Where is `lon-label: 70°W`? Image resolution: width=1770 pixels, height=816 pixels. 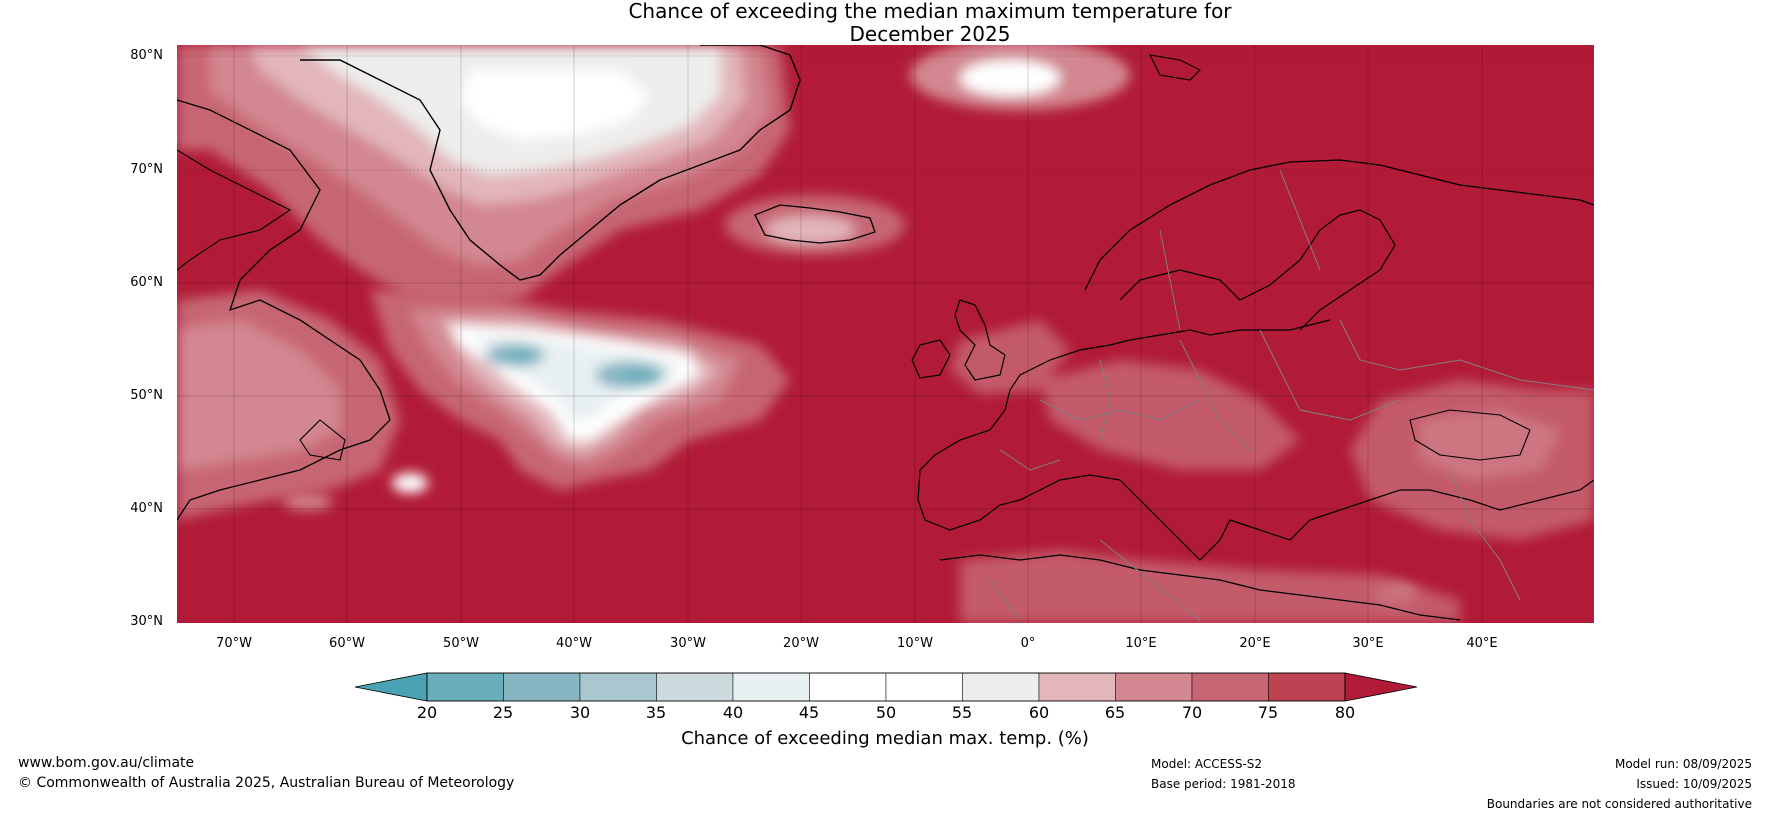
lon-label: 70°W is located at coordinates (234, 643).